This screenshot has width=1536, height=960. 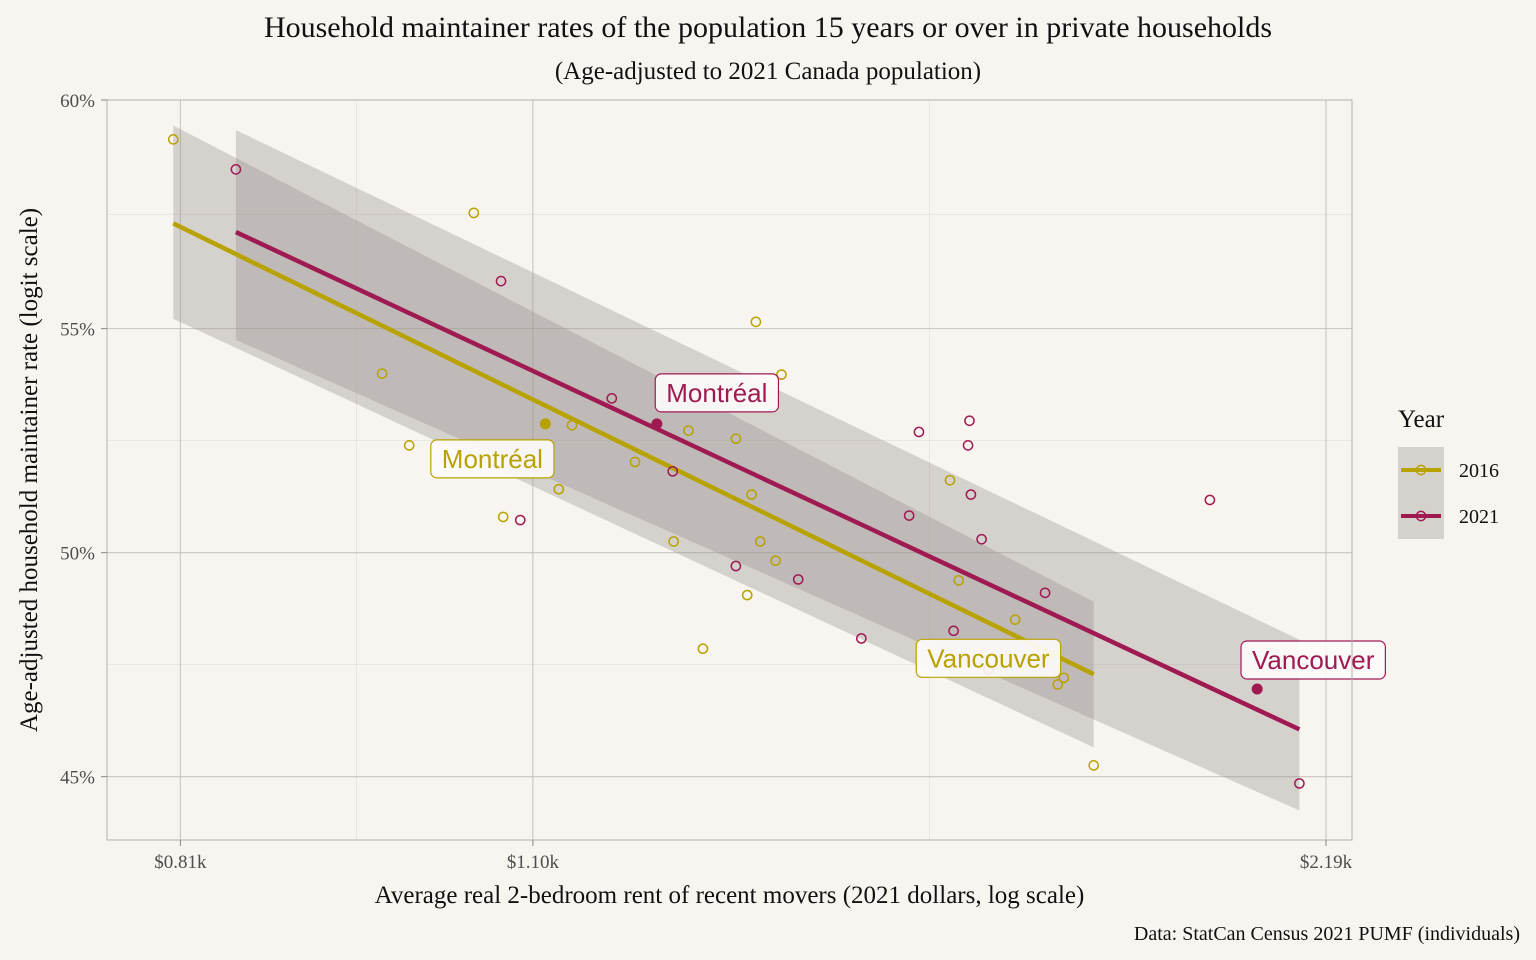 I want to click on legend-label-2021: 2021, so click(x=1479, y=517).